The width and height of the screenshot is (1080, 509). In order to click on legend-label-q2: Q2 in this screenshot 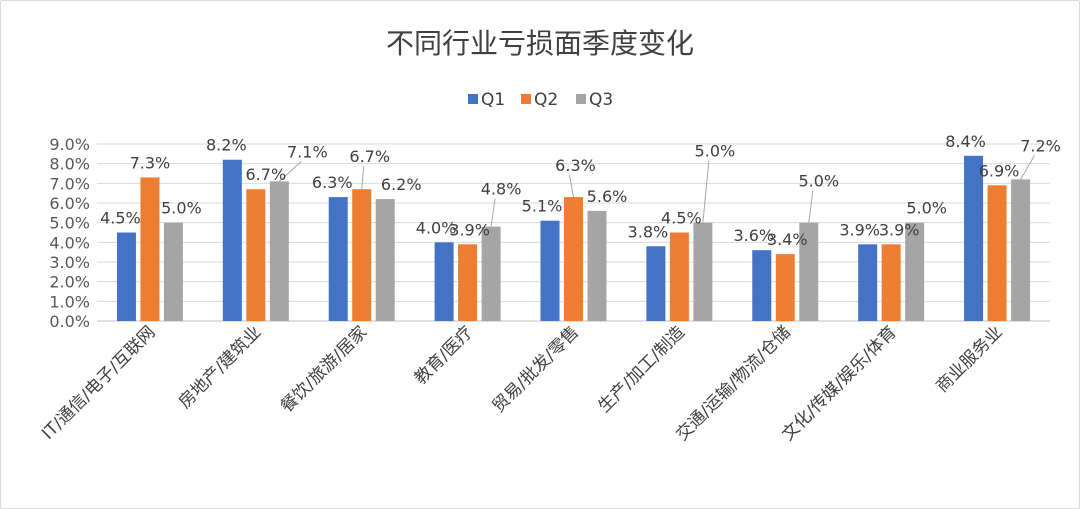, I will do `click(546, 100)`.